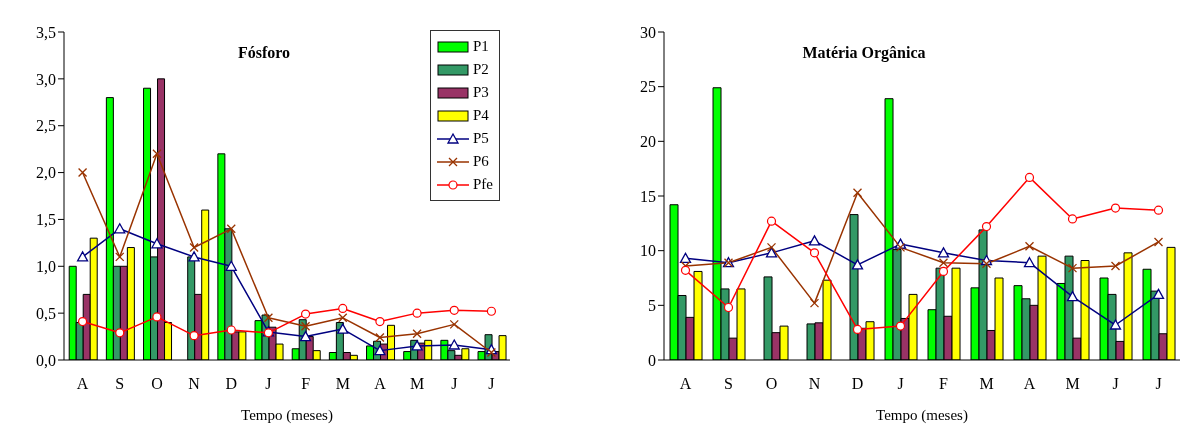 This screenshot has height=448, width=1200. Describe the element at coordinates (481, 46) in the screenshot. I see `legend-label: P1` at that location.